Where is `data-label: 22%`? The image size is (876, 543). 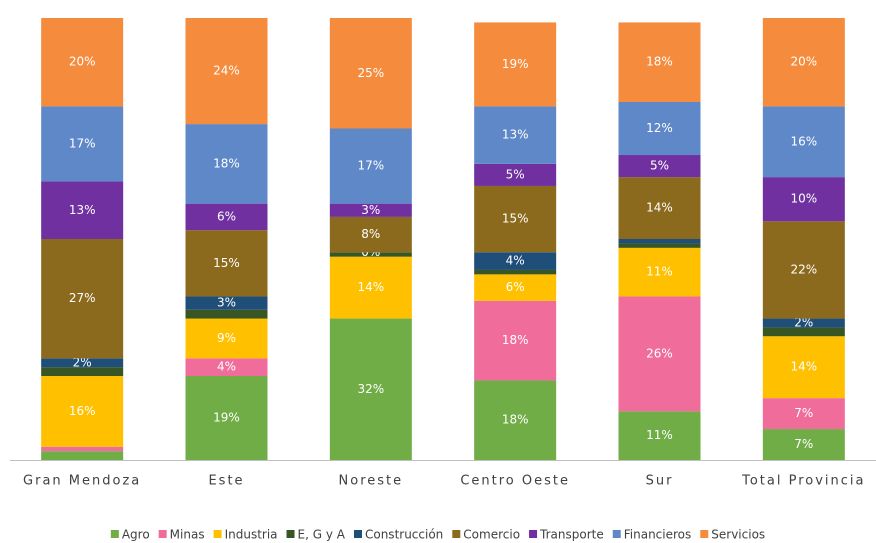
data-label: 22% is located at coordinates (803, 269).